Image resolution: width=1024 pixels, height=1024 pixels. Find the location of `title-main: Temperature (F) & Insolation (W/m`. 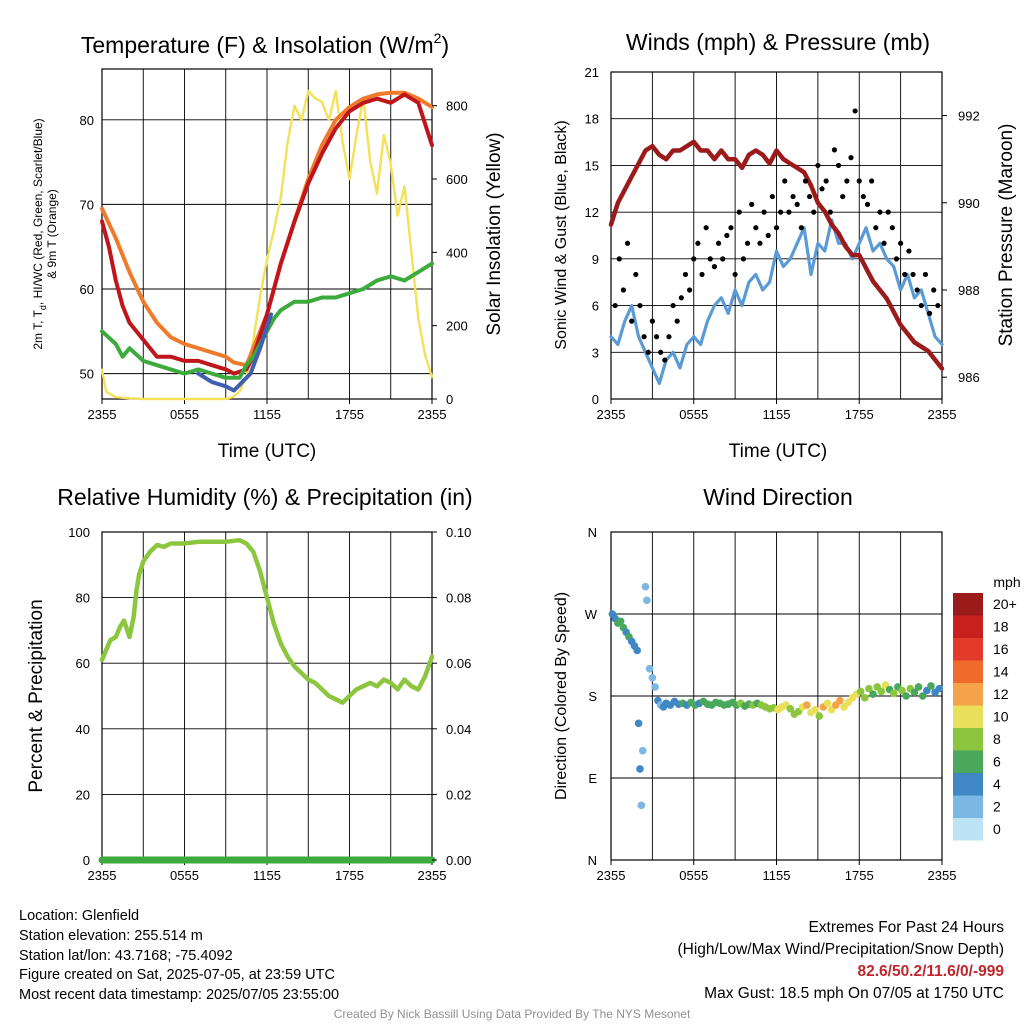

title-main: Temperature (F) & Insolation (W/m is located at coordinates (257, 45).